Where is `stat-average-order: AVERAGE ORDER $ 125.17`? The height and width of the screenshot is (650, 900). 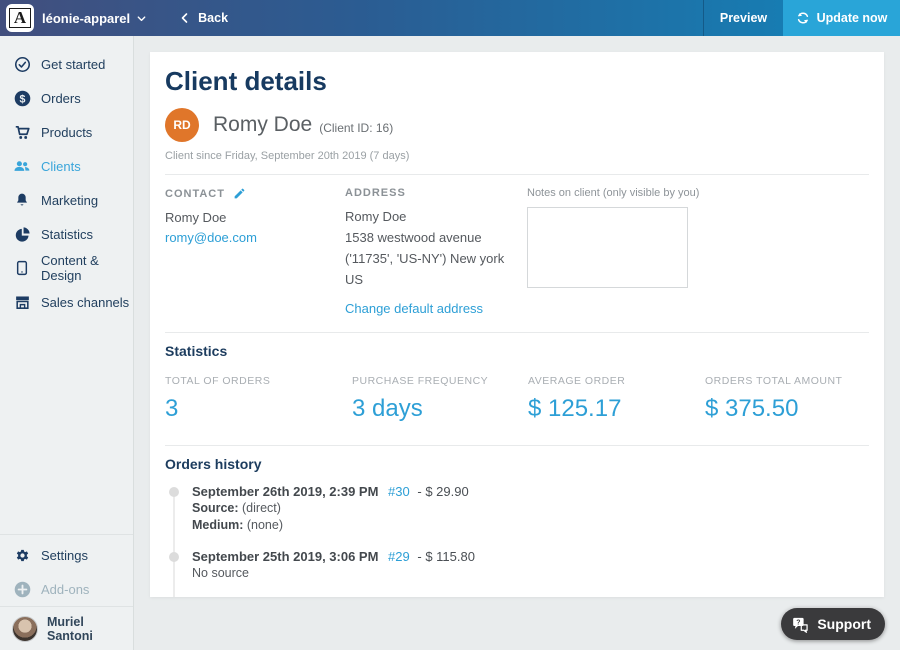 stat-average-order: AVERAGE ORDER $ 125.17 is located at coordinates (616, 399).